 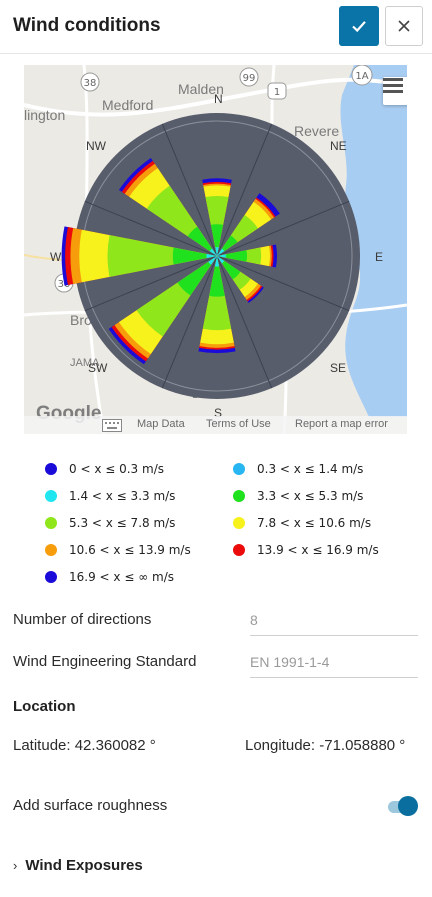 I want to click on route-shield-label: 99, so click(x=249, y=78).